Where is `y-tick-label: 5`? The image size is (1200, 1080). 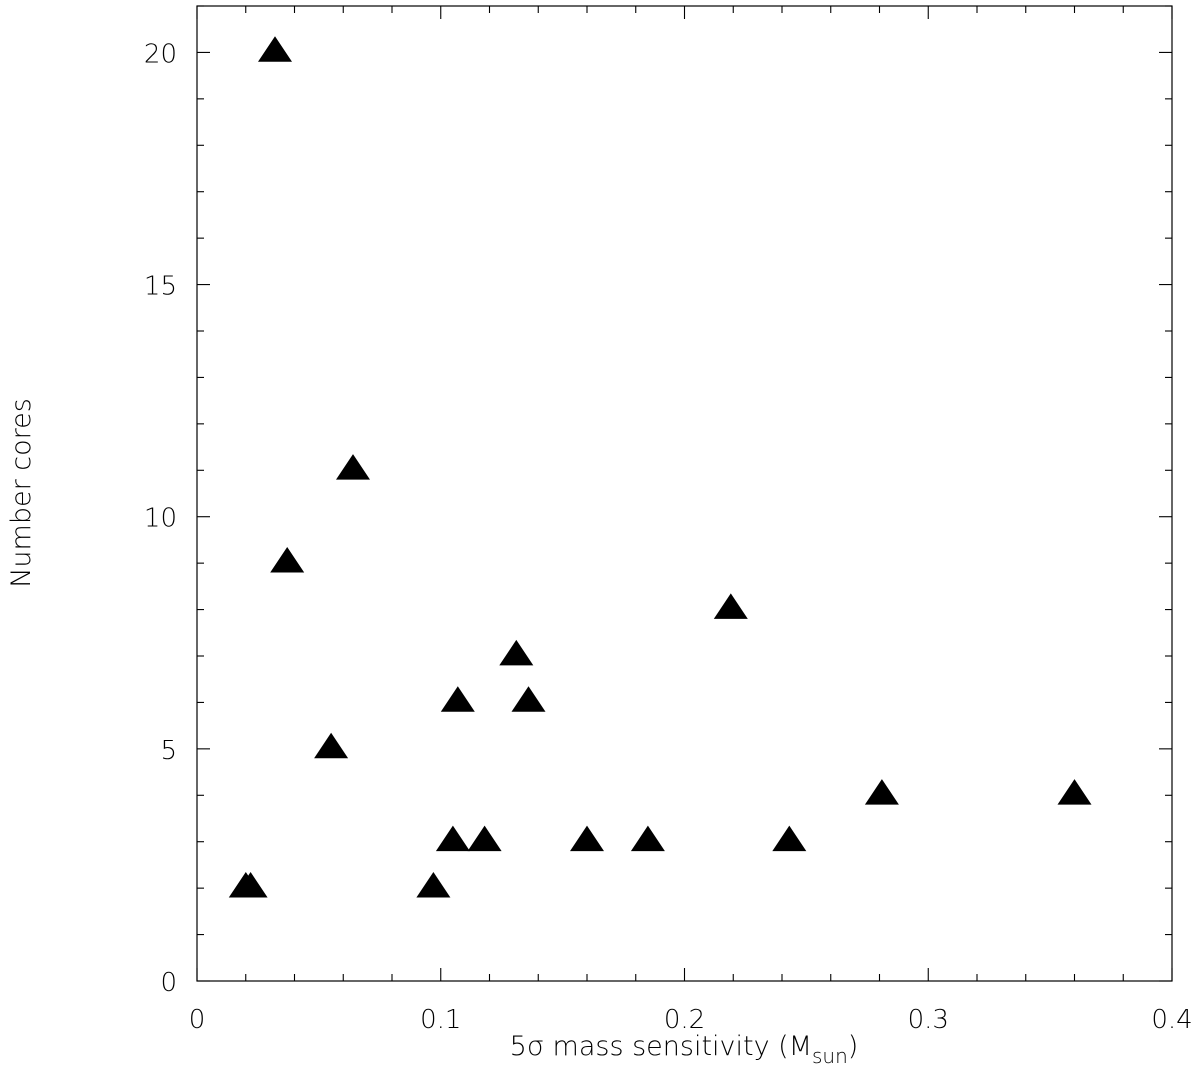
y-tick-label: 5 is located at coordinates (168, 751).